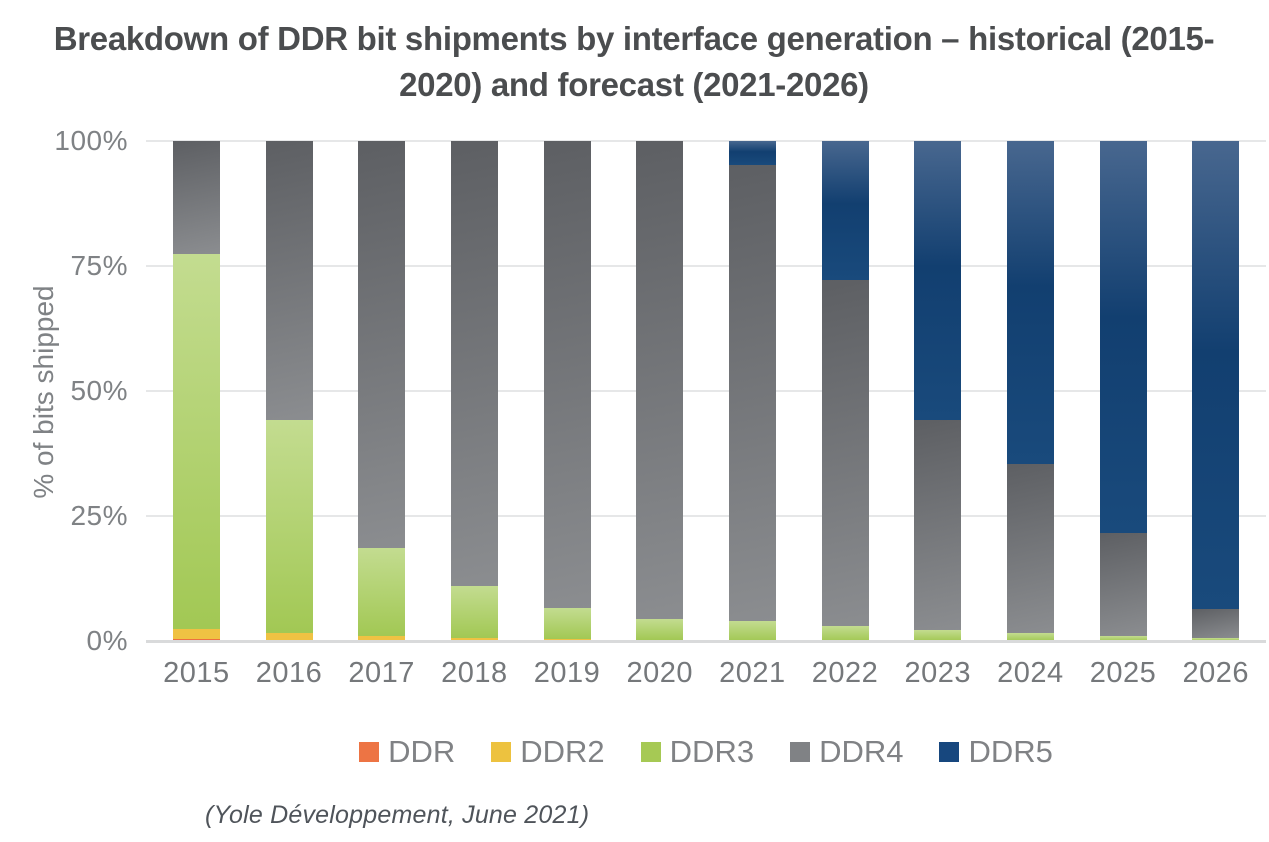 This screenshot has width=1269, height=842. I want to click on segment-ddr4-2020, so click(660, 380).